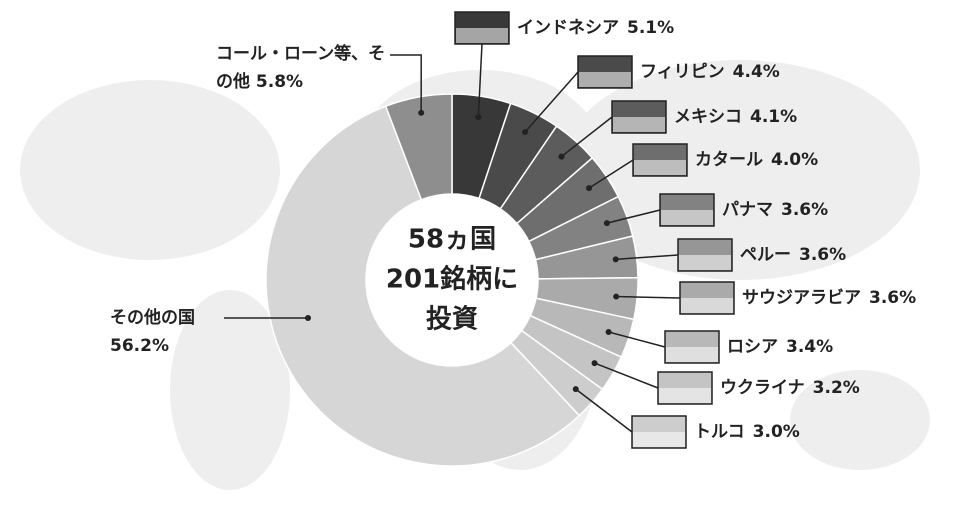 The height and width of the screenshot is (517, 971). Describe the element at coordinates (775, 210) in the screenshot. I see `slice-label: パナマ 3.6%` at that location.